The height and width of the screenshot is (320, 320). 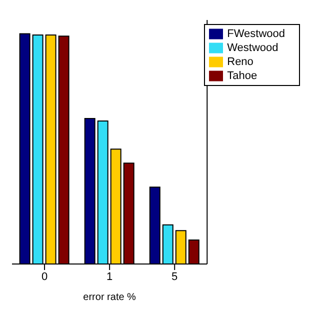 What do you see at coordinates (242, 76) in the screenshot?
I see `legend-label: Tahoe` at bounding box center [242, 76].